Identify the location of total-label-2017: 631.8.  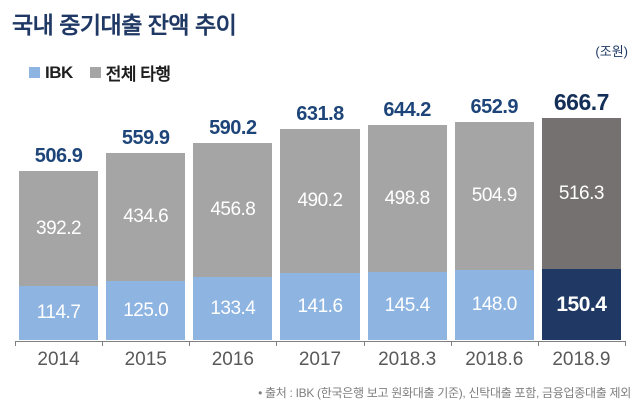
(320, 114).